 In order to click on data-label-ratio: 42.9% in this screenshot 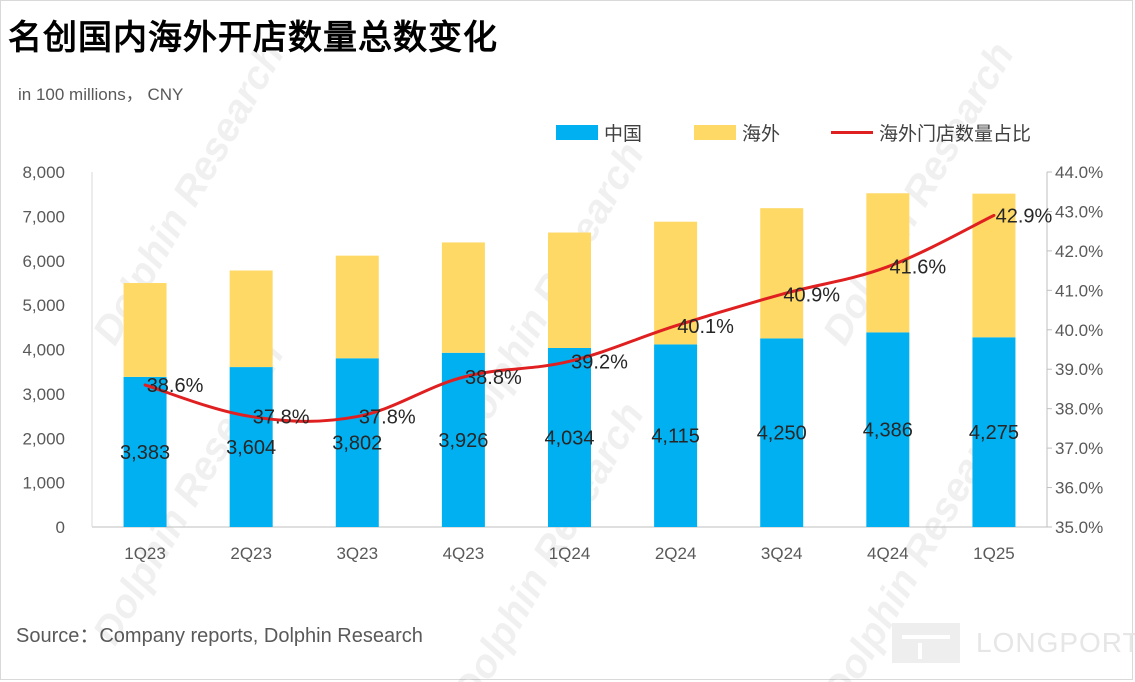, I will do `click(1024, 216)`.